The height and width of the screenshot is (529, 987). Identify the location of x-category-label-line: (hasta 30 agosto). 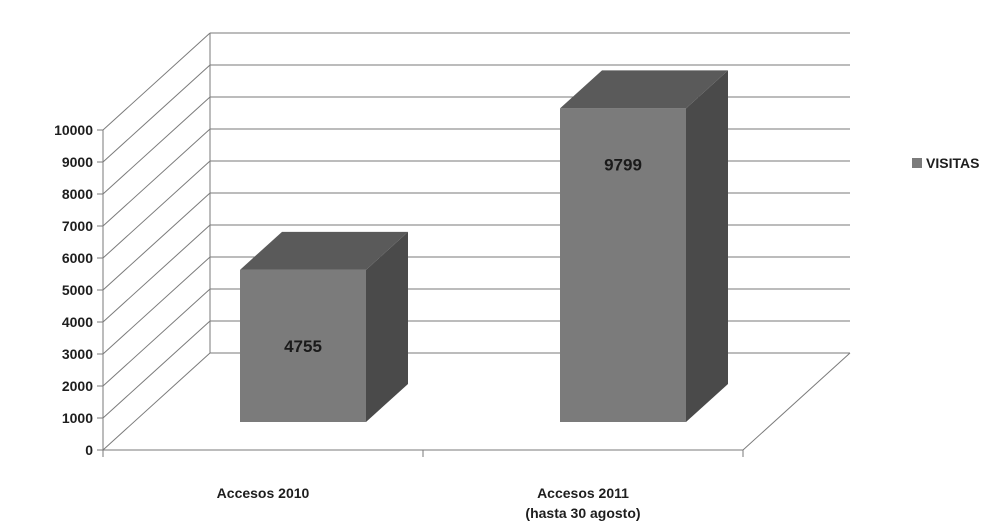
(582, 513).